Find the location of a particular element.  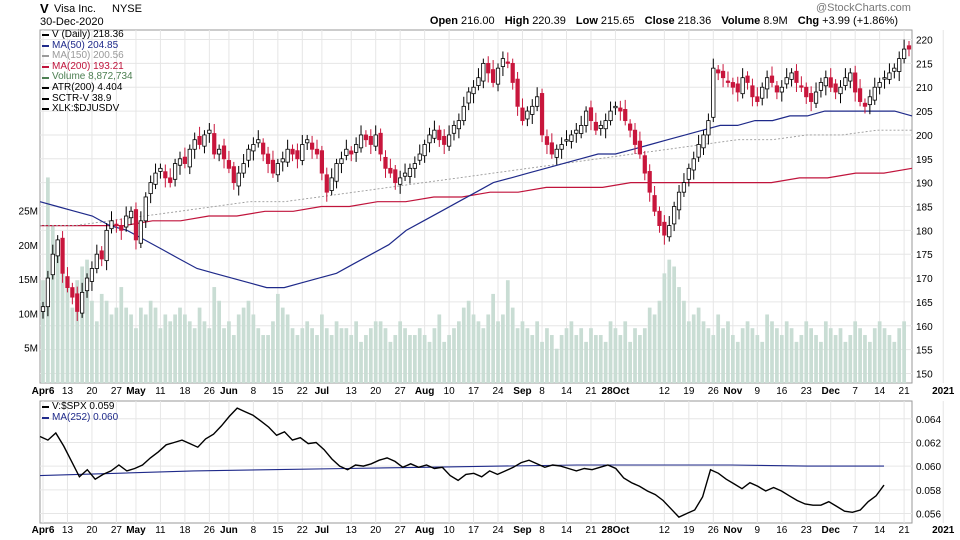

x-tick-label: 24 is located at coordinates (498, 391).